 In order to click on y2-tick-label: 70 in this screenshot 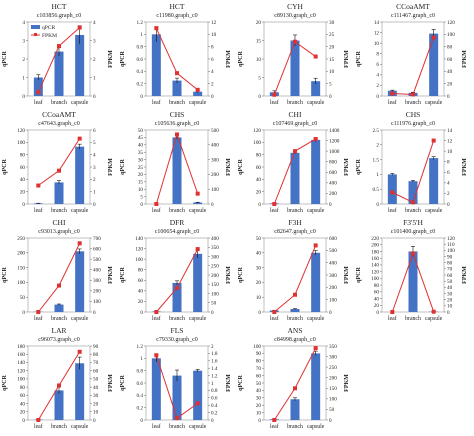, I will do `click(96, 363)`.